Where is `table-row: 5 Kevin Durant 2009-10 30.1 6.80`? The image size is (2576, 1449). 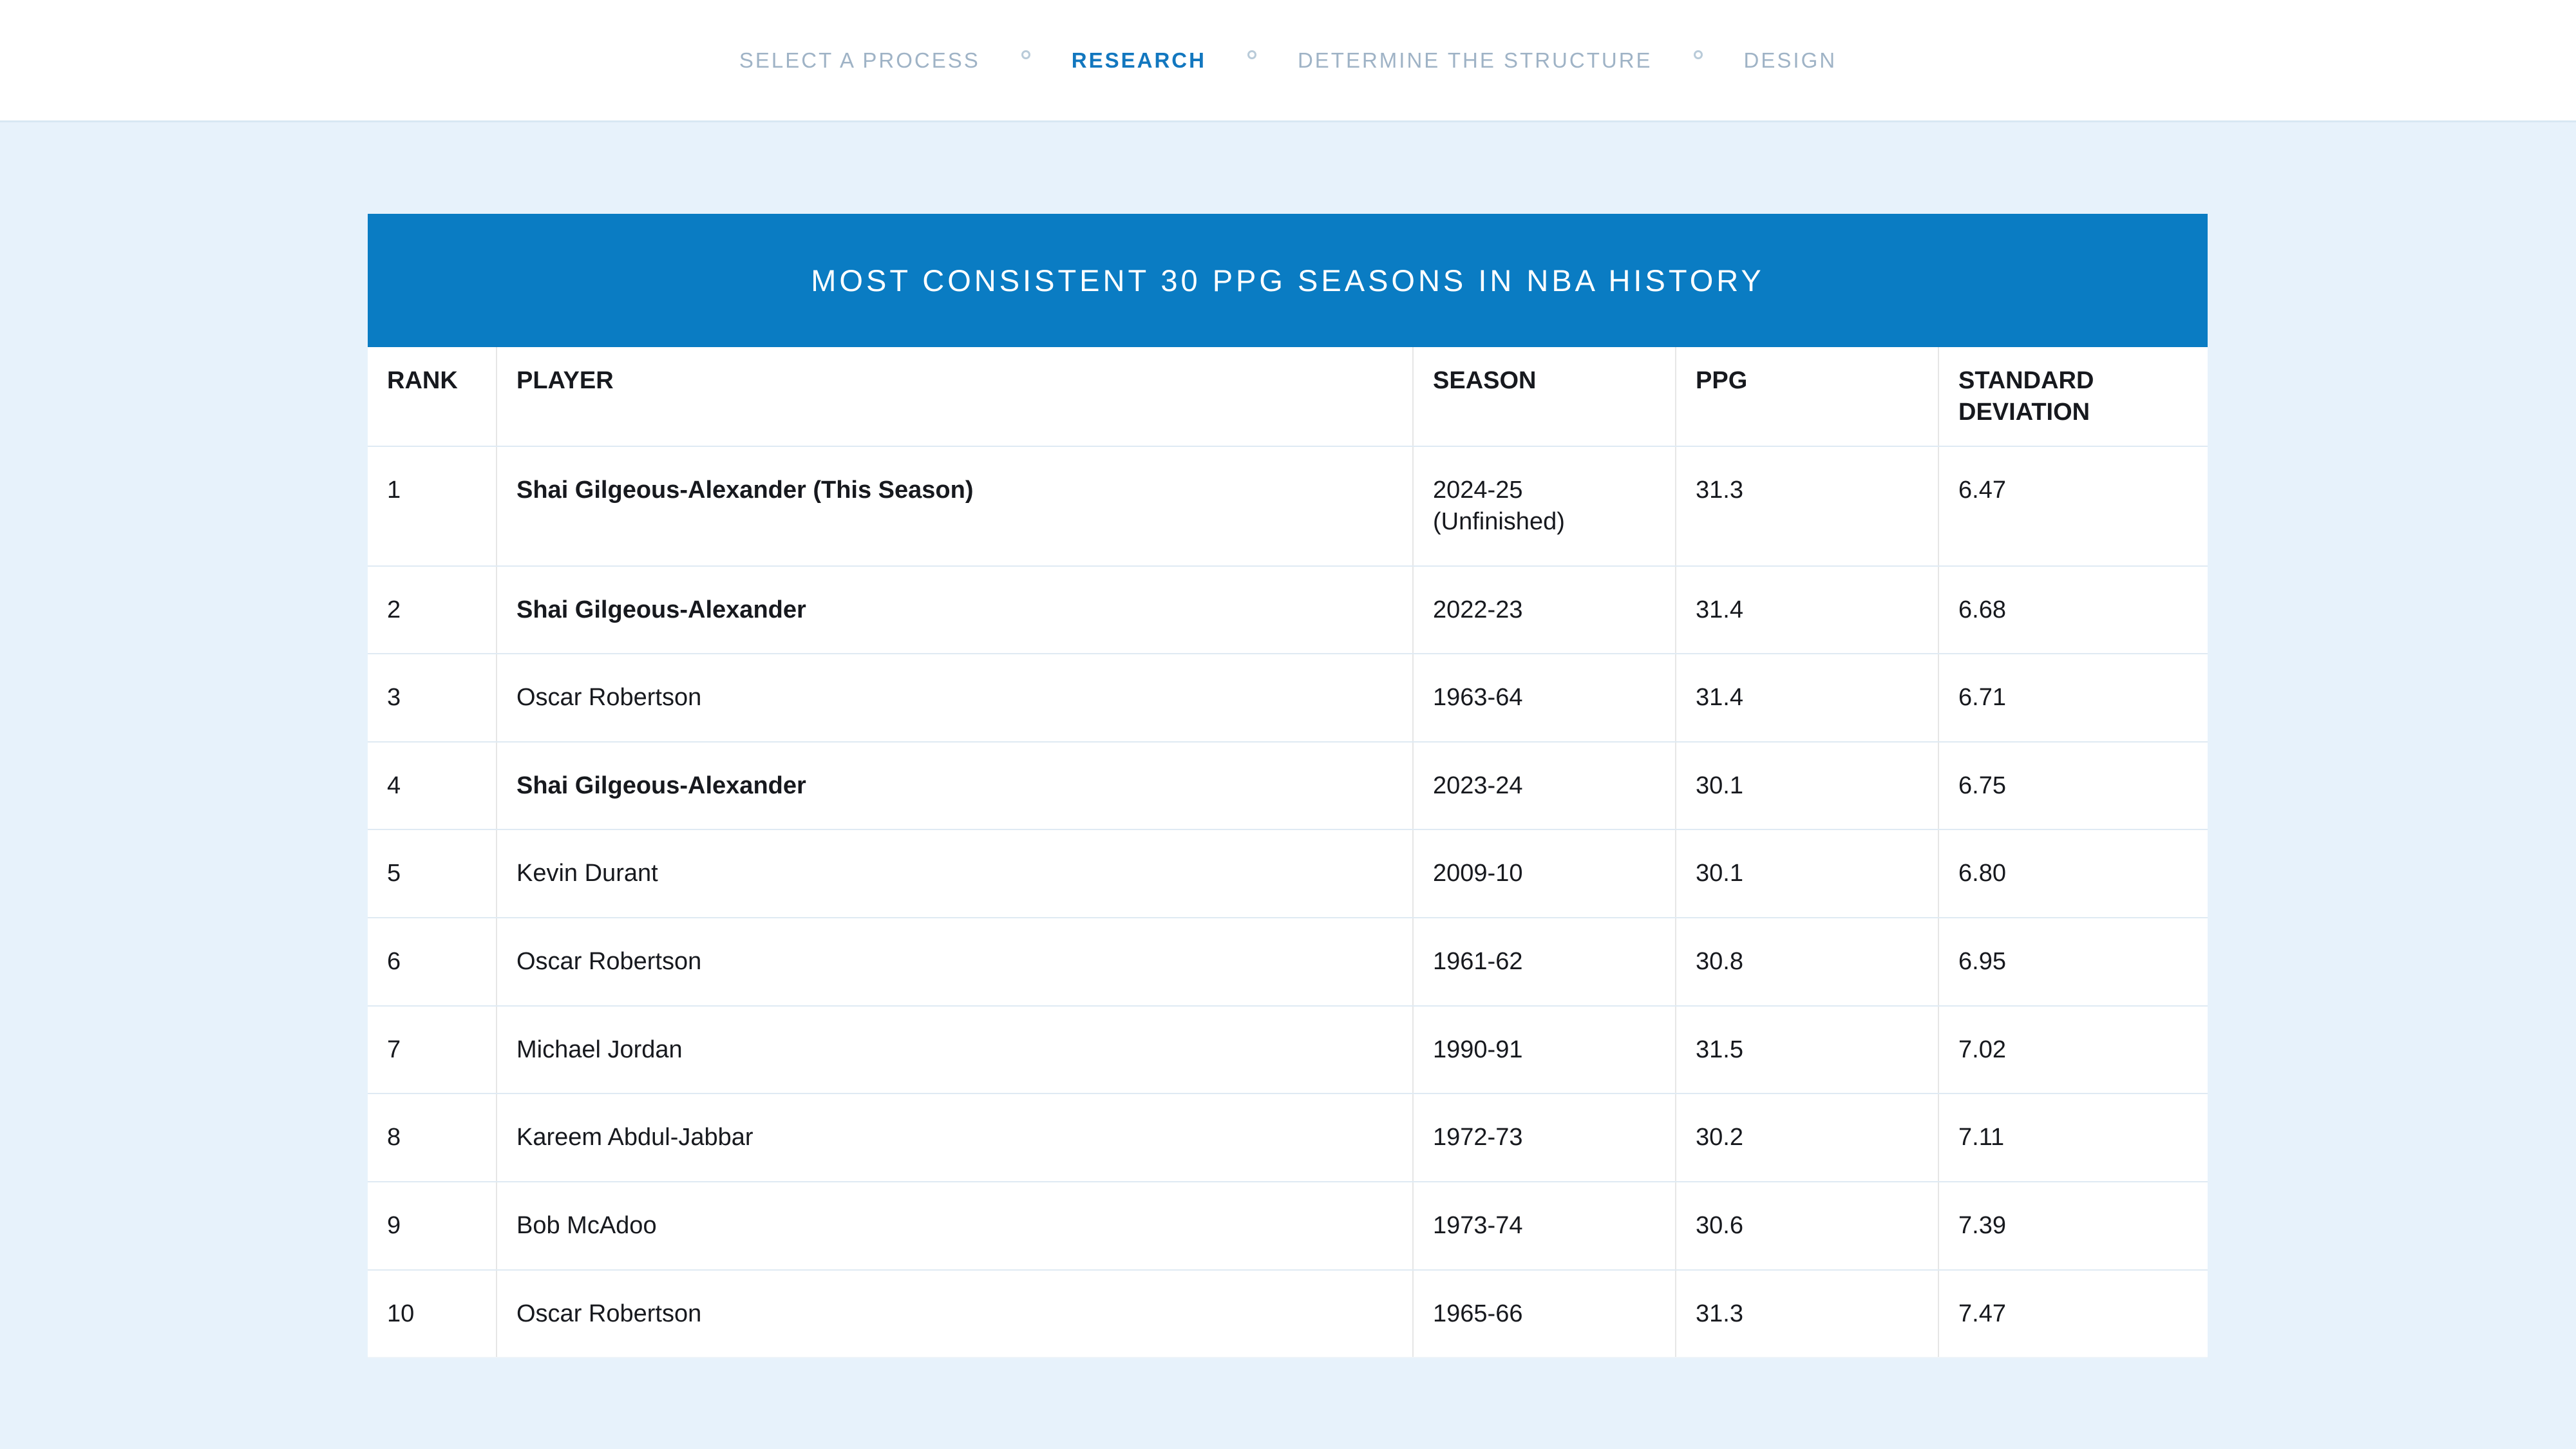 table-row: 5 Kevin Durant 2009-10 30.1 6.80 is located at coordinates (1288, 874).